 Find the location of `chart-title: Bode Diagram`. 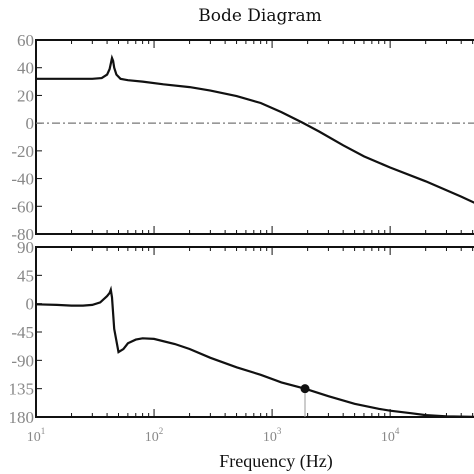

chart-title: Bode Diagram is located at coordinates (260, 16).